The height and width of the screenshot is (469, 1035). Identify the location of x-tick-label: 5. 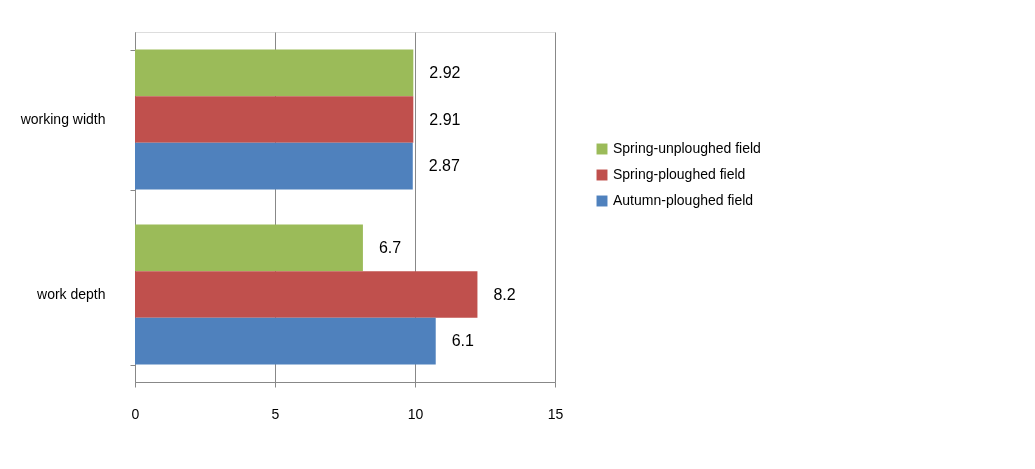
(275, 413).